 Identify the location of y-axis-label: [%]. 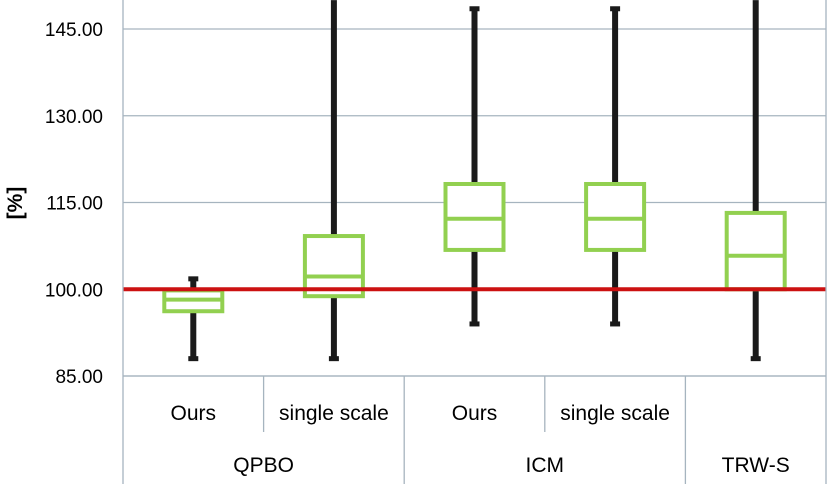
(15, 203).